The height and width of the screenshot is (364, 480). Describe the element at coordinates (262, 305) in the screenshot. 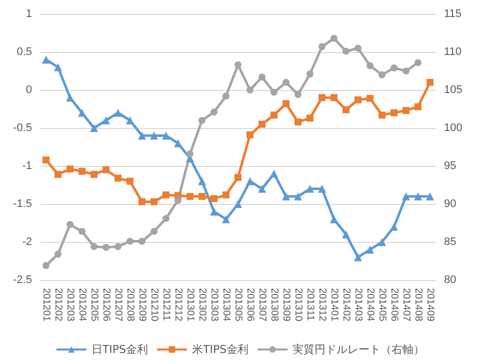

I see `x-tick-label: 201307` at that location.